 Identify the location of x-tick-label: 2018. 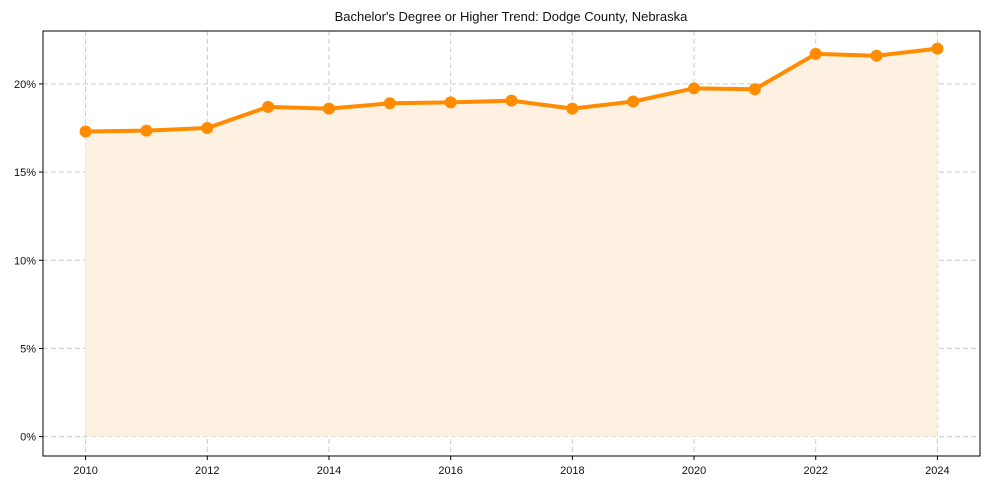
(572, 471).